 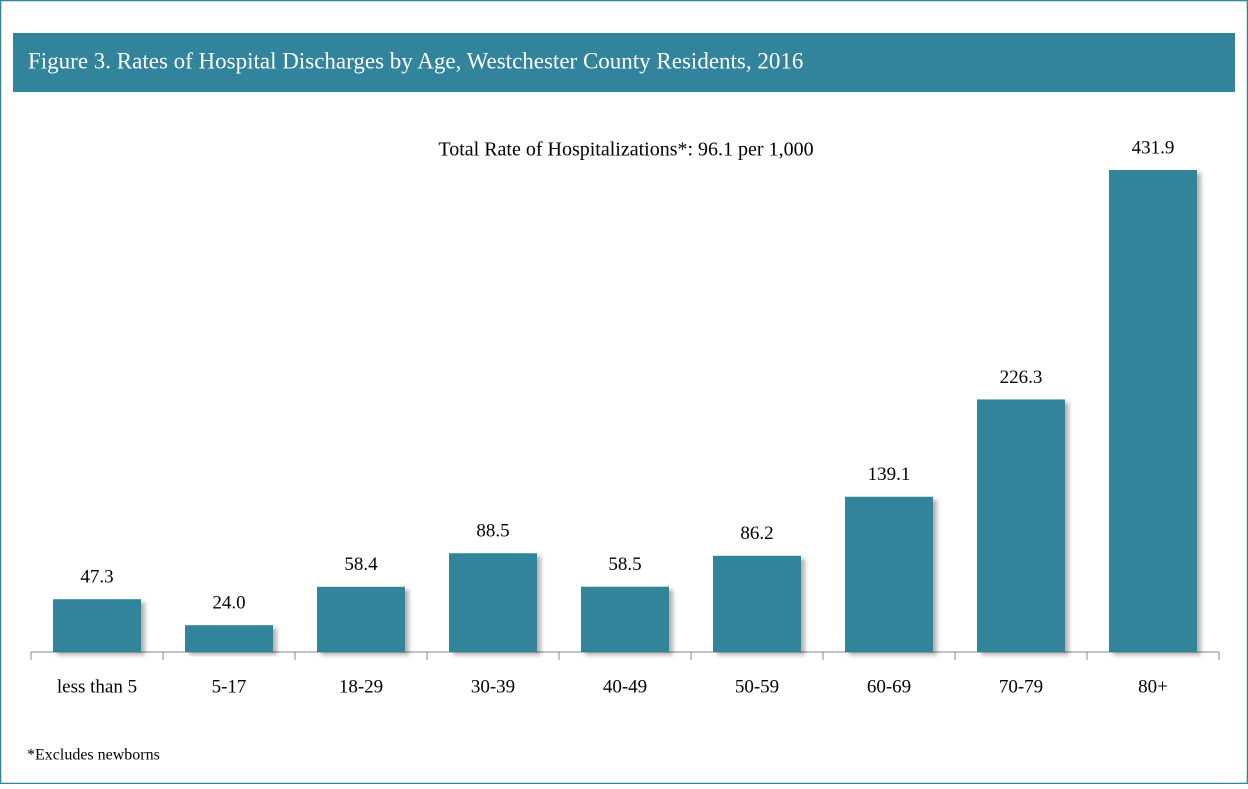 I want to click on value-label: 24.0, so click(x=228, y=603).